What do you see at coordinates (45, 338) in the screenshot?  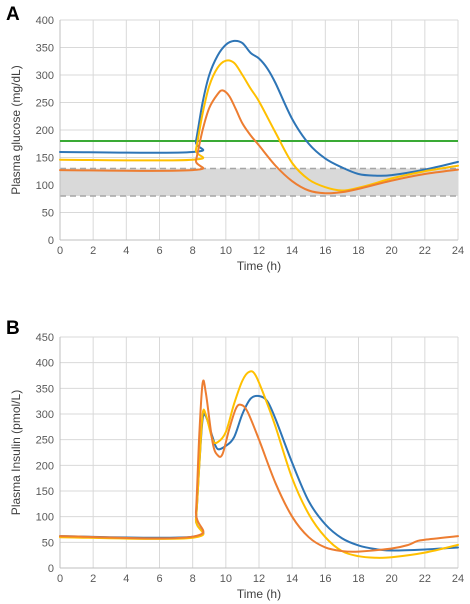 I see `y-tick-label: 450` at bounding box center [45, 338].